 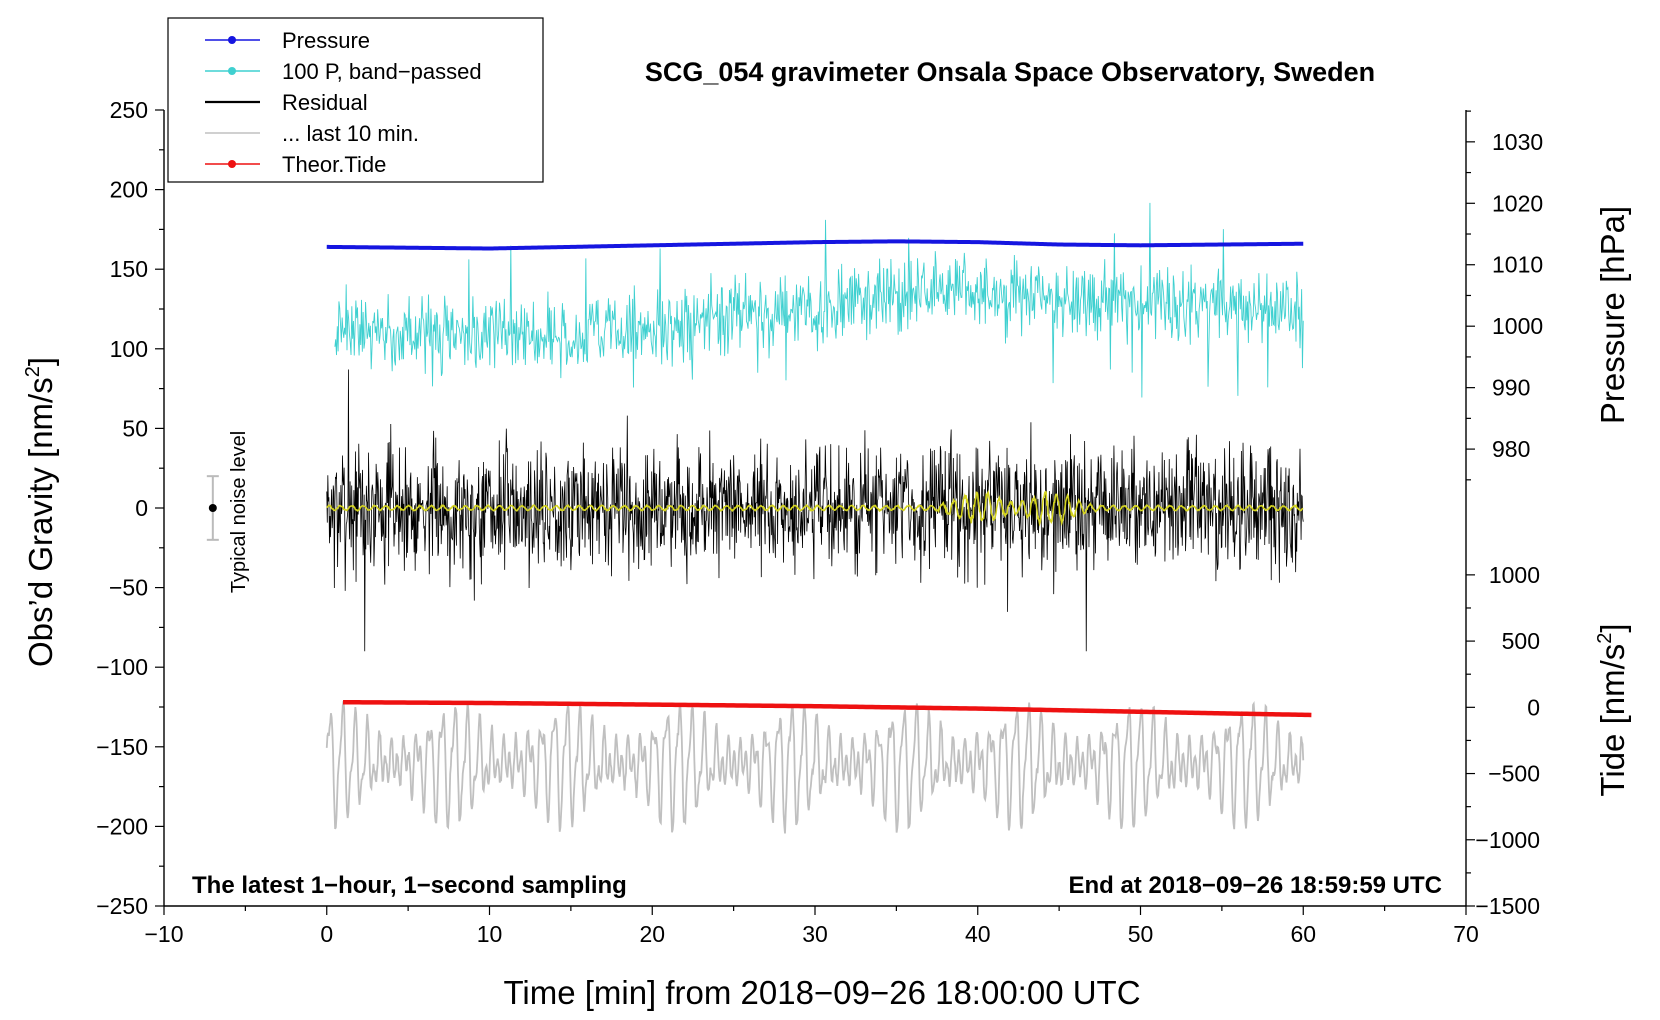 I want to click on y-left-tick-label: 100, so click(x=129, y=349).